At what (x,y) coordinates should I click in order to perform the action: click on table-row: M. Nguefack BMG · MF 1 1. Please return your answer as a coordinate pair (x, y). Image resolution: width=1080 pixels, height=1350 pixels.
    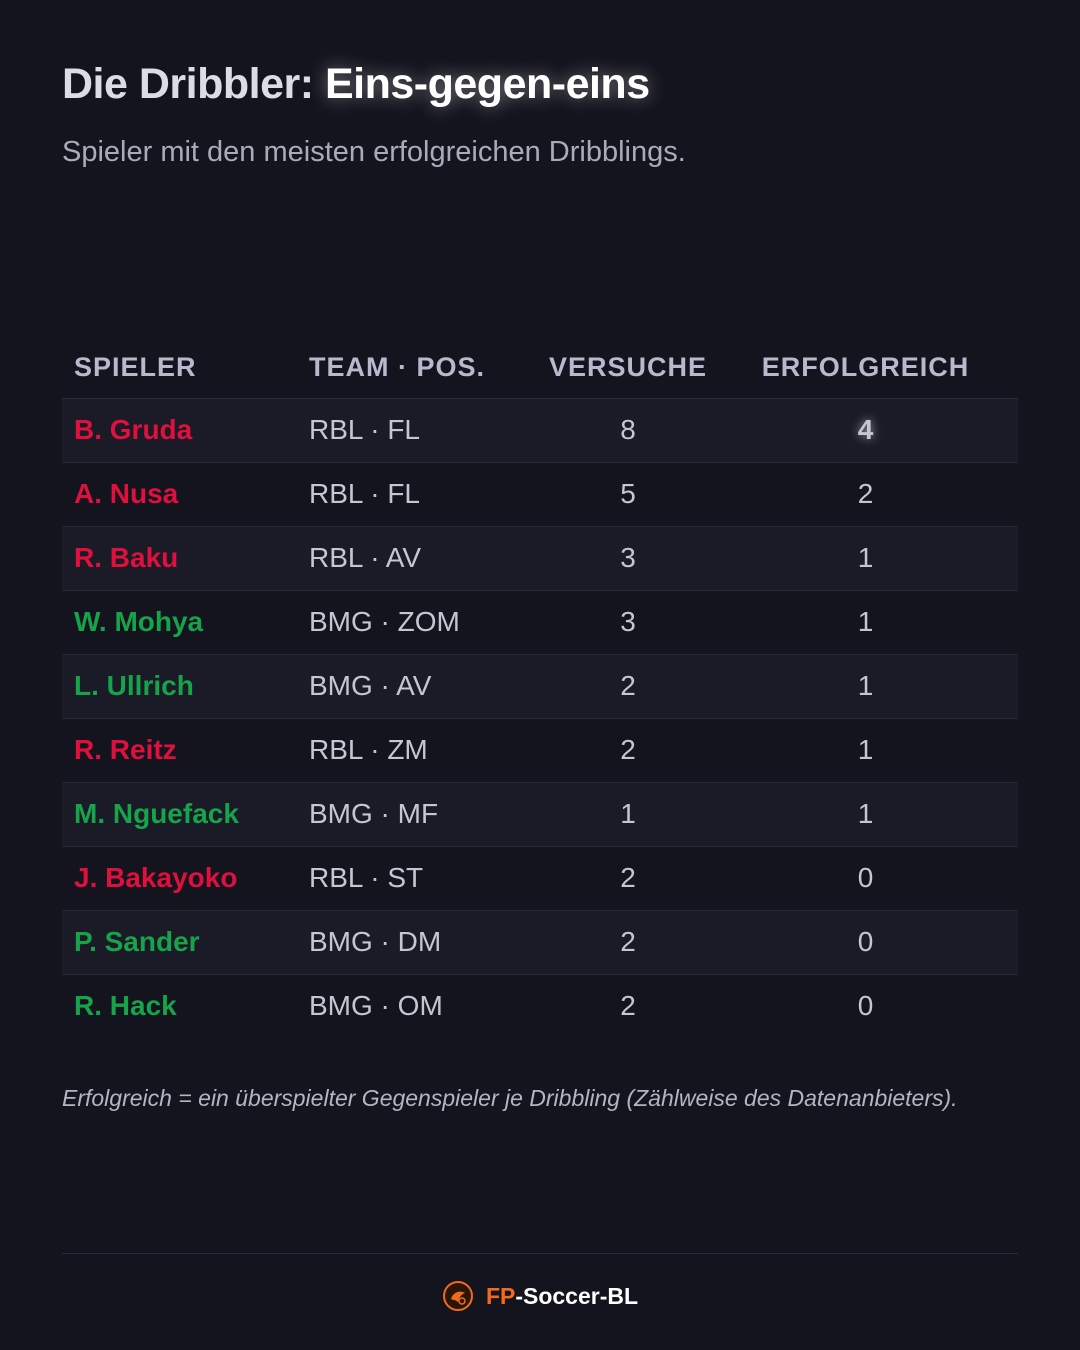
    Looking at the image, I should click on (540, 814).